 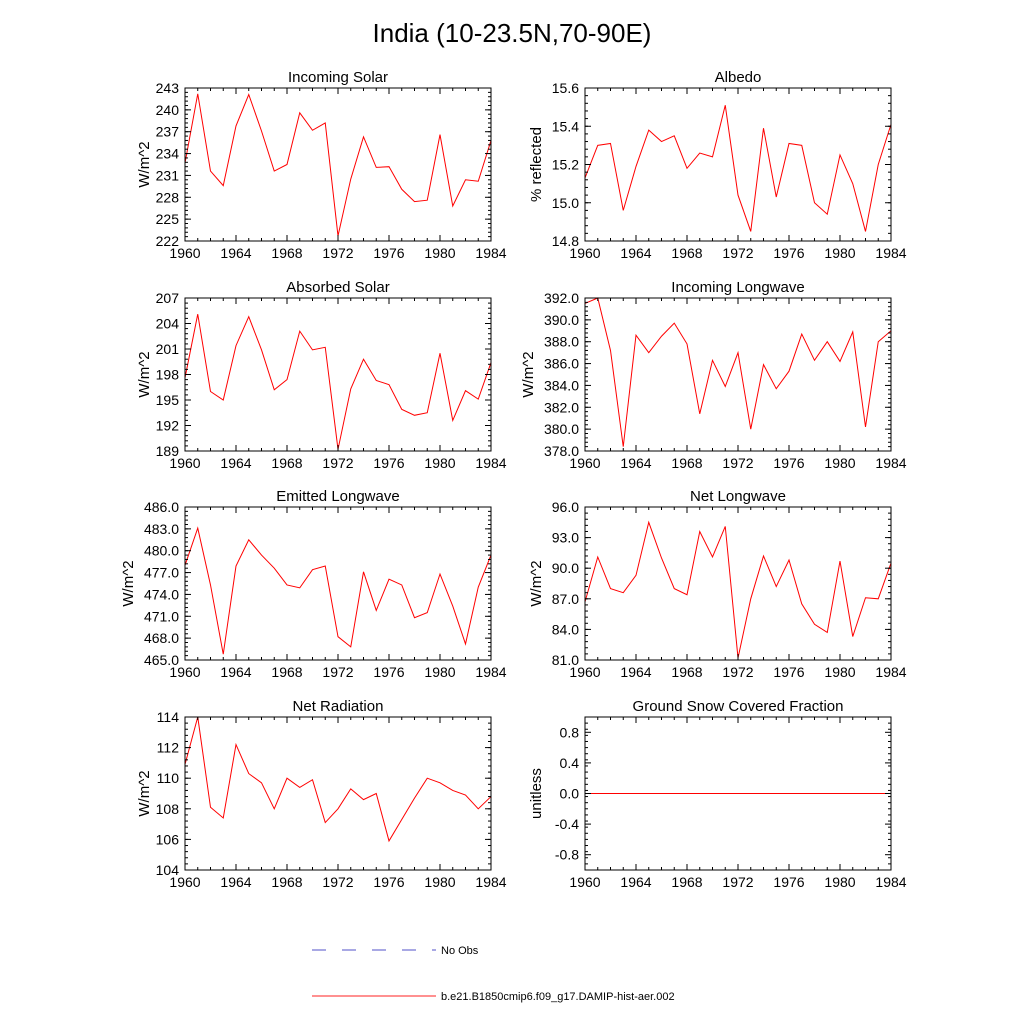 What do you see at coordinates (565, 660) in the screenshot?
I see `y-tick-label: 81.0` at bounding box center [565, 660].